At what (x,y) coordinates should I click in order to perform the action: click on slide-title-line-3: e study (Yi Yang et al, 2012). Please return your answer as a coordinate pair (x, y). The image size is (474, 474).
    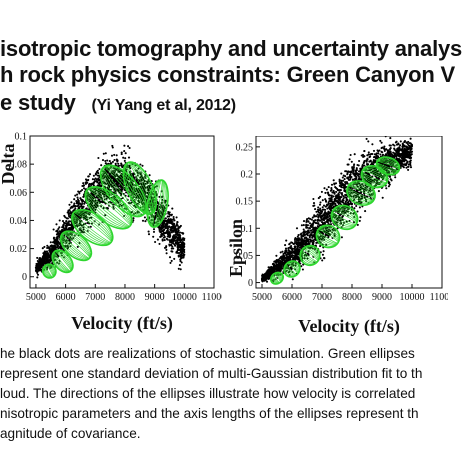
    Looking at the image, I should click on (118, 103).